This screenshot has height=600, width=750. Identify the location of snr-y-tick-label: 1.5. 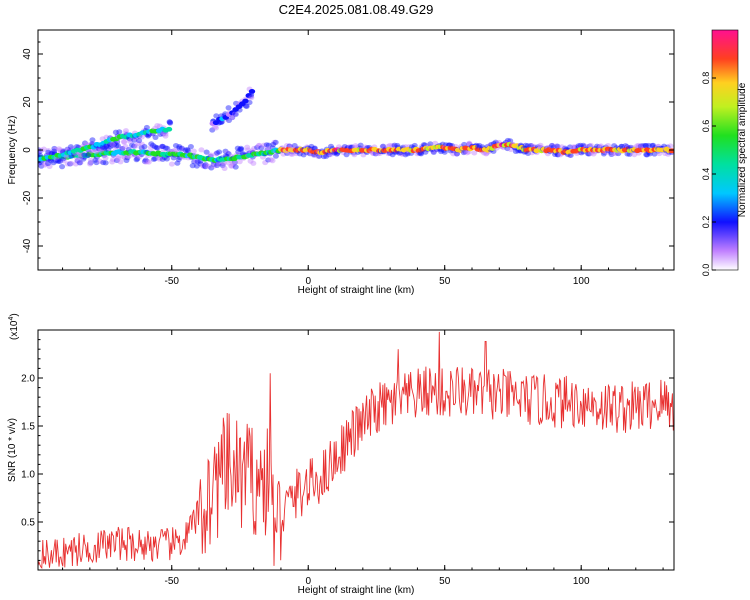
(28, 427).